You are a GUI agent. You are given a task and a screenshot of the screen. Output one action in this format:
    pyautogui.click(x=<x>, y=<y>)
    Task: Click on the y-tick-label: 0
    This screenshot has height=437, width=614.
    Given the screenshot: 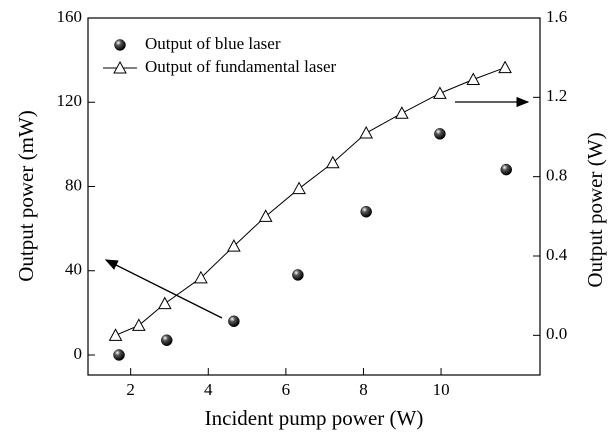 What is the action you would take?
    pyautogui.click(x=78, y=353)
    